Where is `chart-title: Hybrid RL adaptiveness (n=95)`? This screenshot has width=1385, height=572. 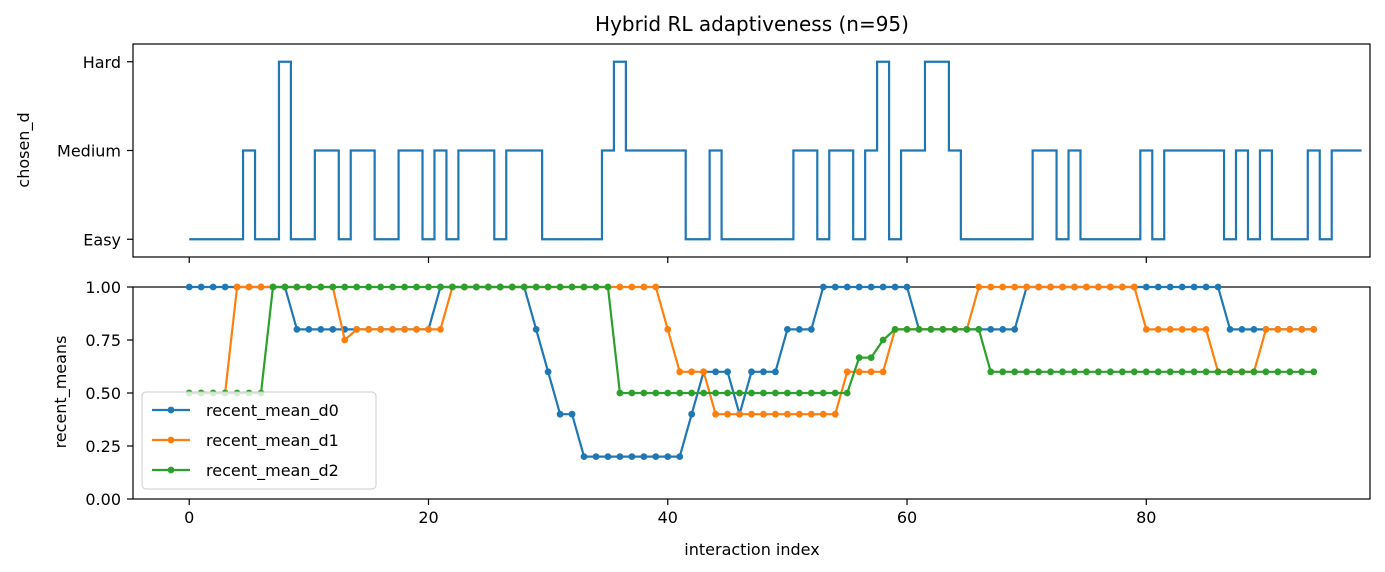 chart-title: Hybrid RL adaptiveness (n=95) is located at coordinates (752, 24).